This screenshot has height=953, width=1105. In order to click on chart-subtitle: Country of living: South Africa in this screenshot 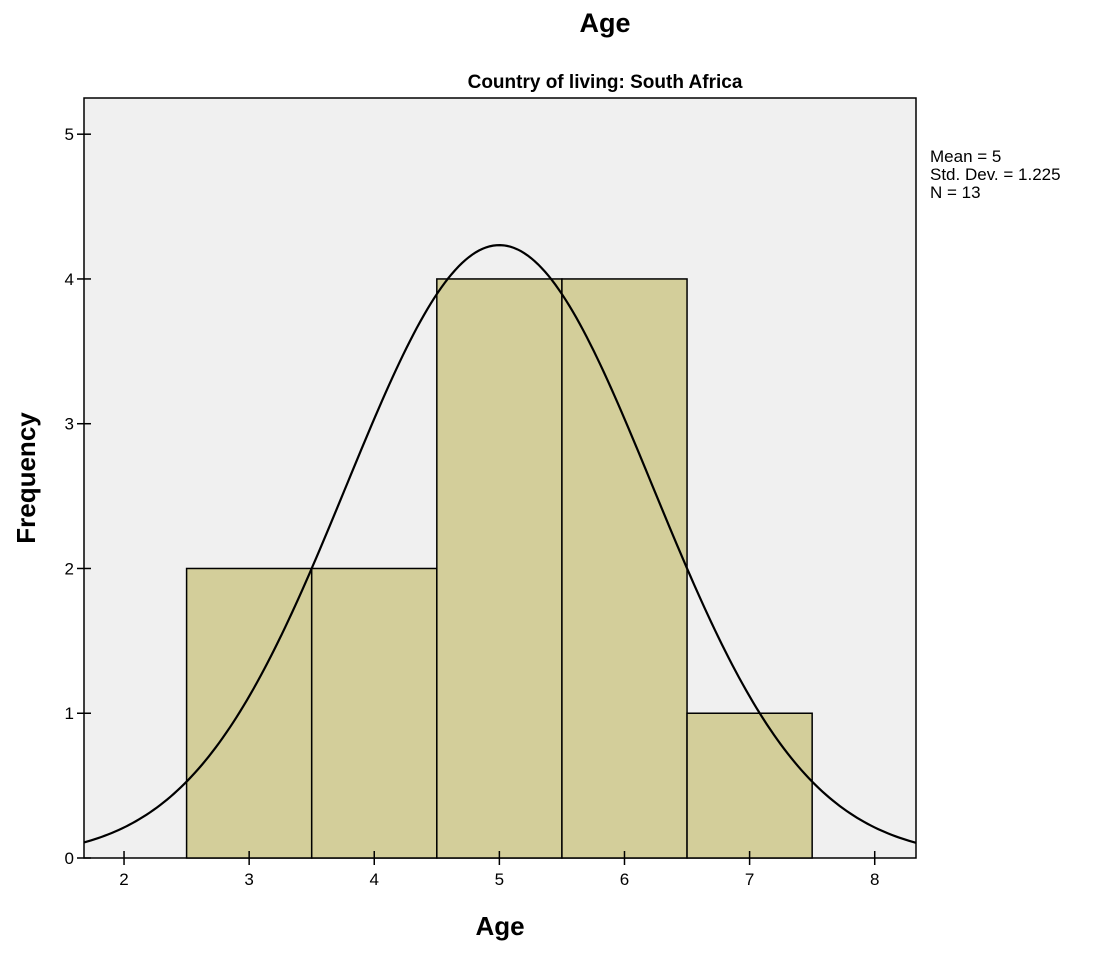, I will do `click(605, 82)`.